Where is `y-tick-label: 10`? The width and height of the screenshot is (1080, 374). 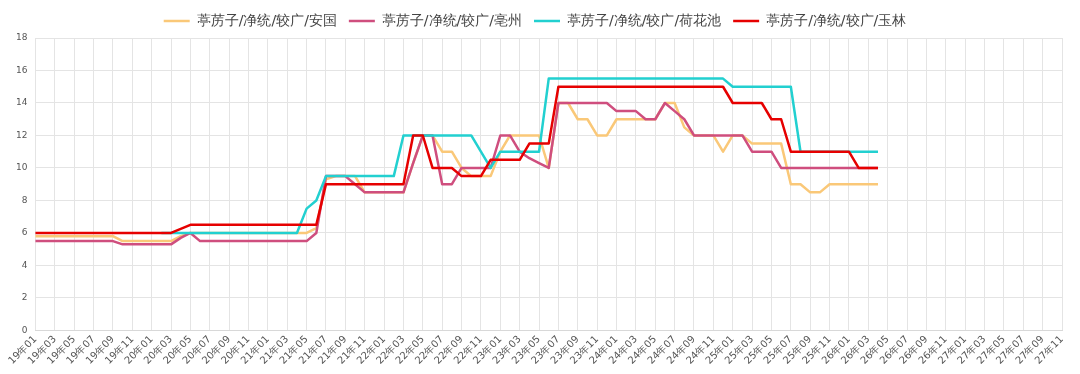 y-tick-label: 10 is located at coordinates (22, 167).